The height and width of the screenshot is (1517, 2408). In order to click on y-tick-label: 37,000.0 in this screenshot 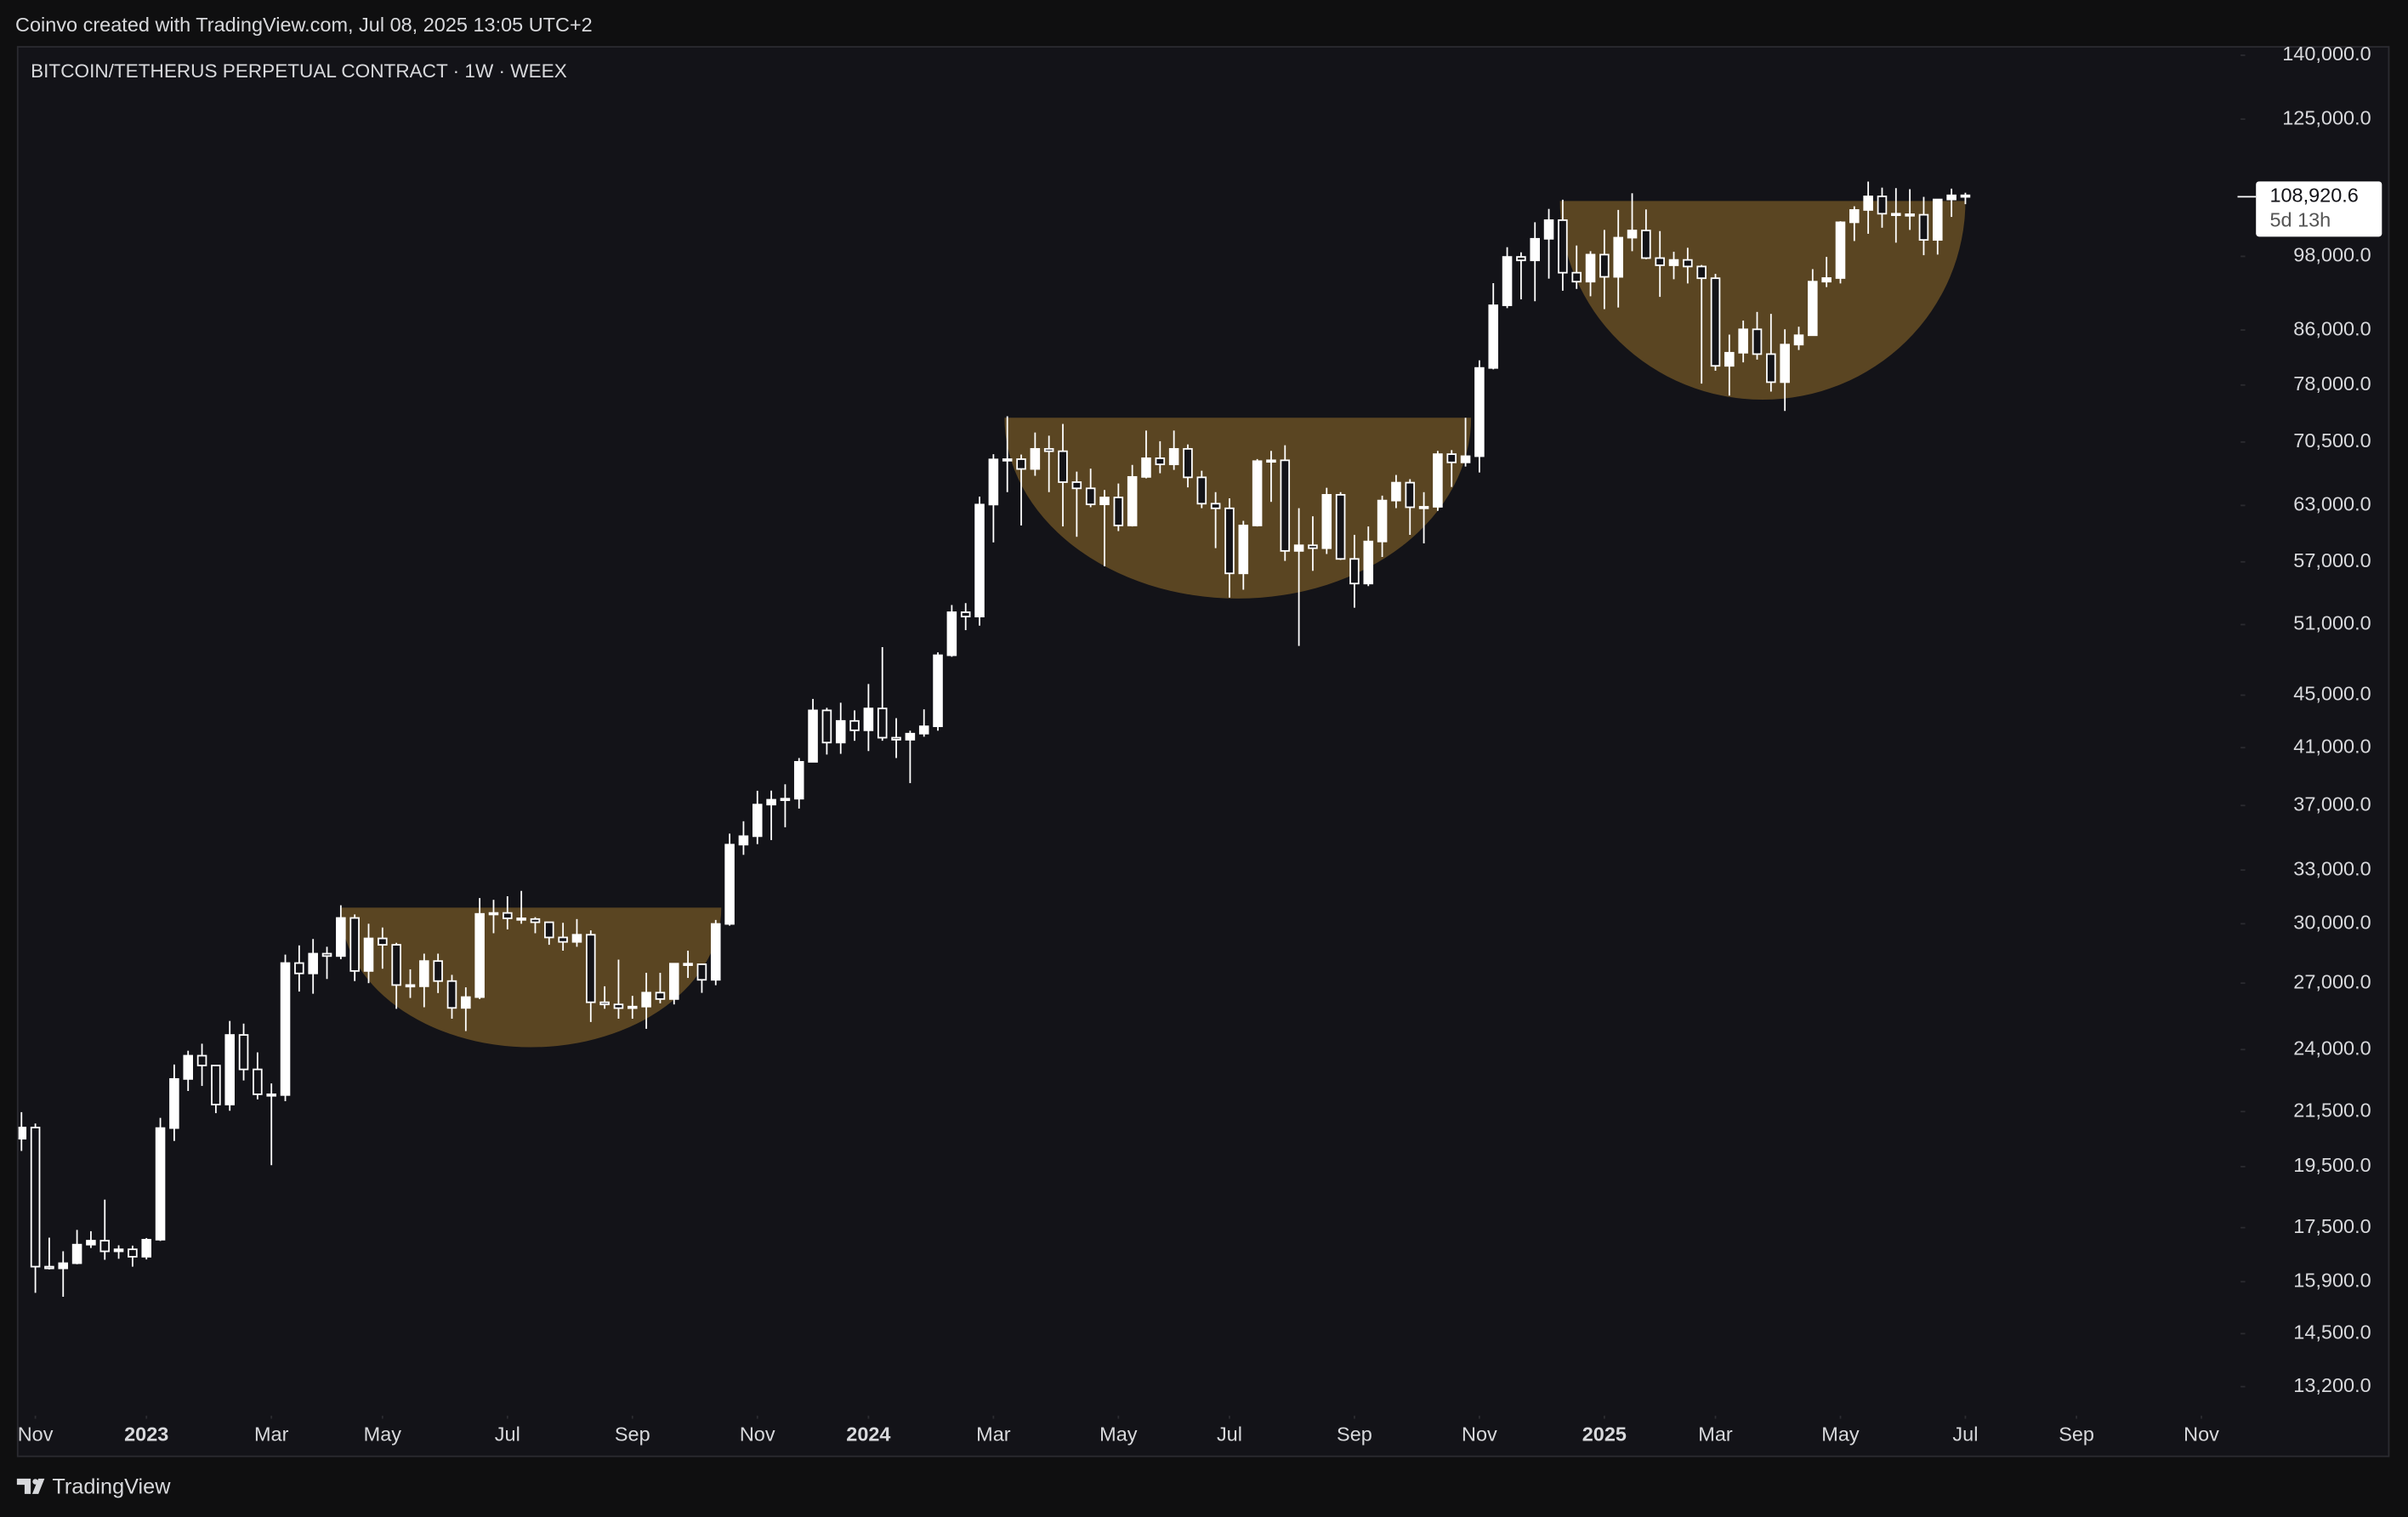, I will do `click(2332, 804)`.